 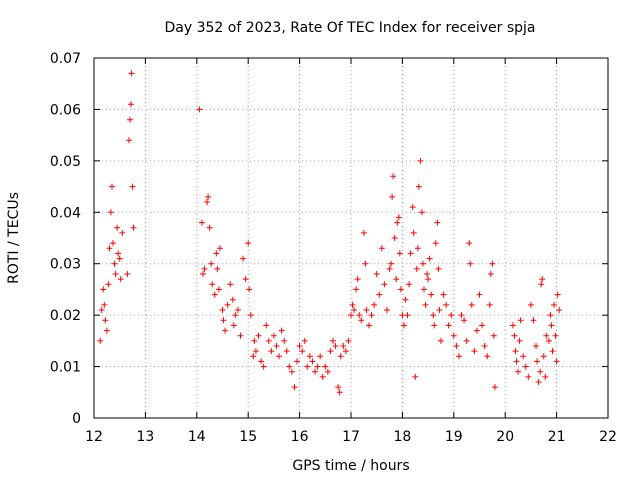 What do you see at coordinates (65, 265) in the screenshot?
I see `y-tick-label: 0.03` at bounding box center [65, 265].